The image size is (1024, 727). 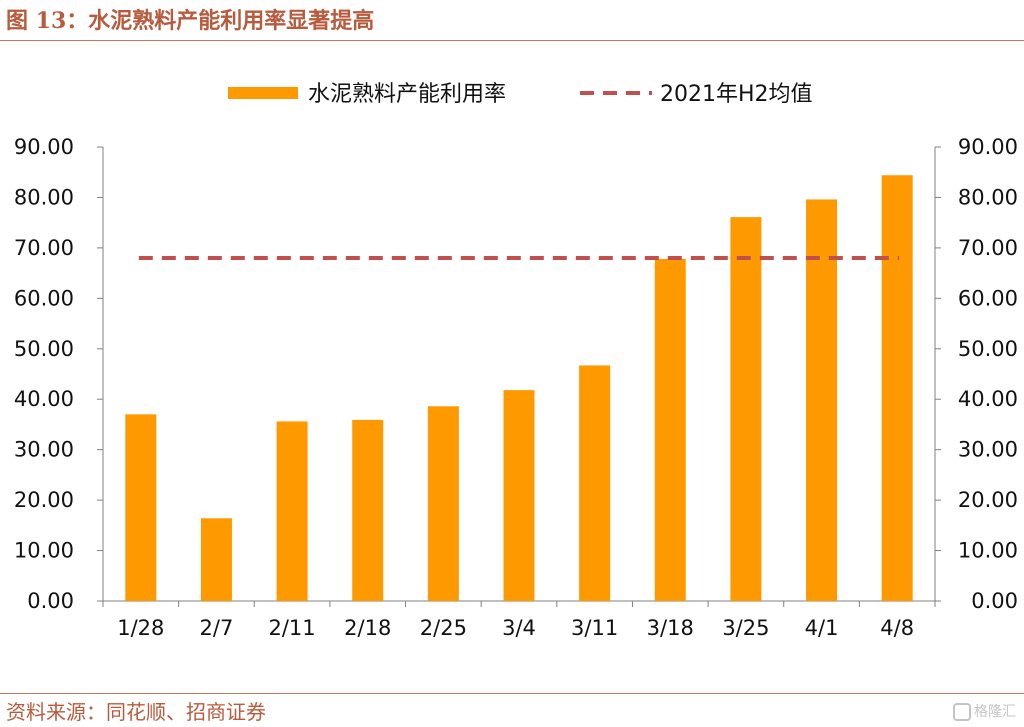 What do you see at coordinates (217, 628) in the screenshot?
I see `x-tick-label: 2/7` at bounding box center [217, 628].